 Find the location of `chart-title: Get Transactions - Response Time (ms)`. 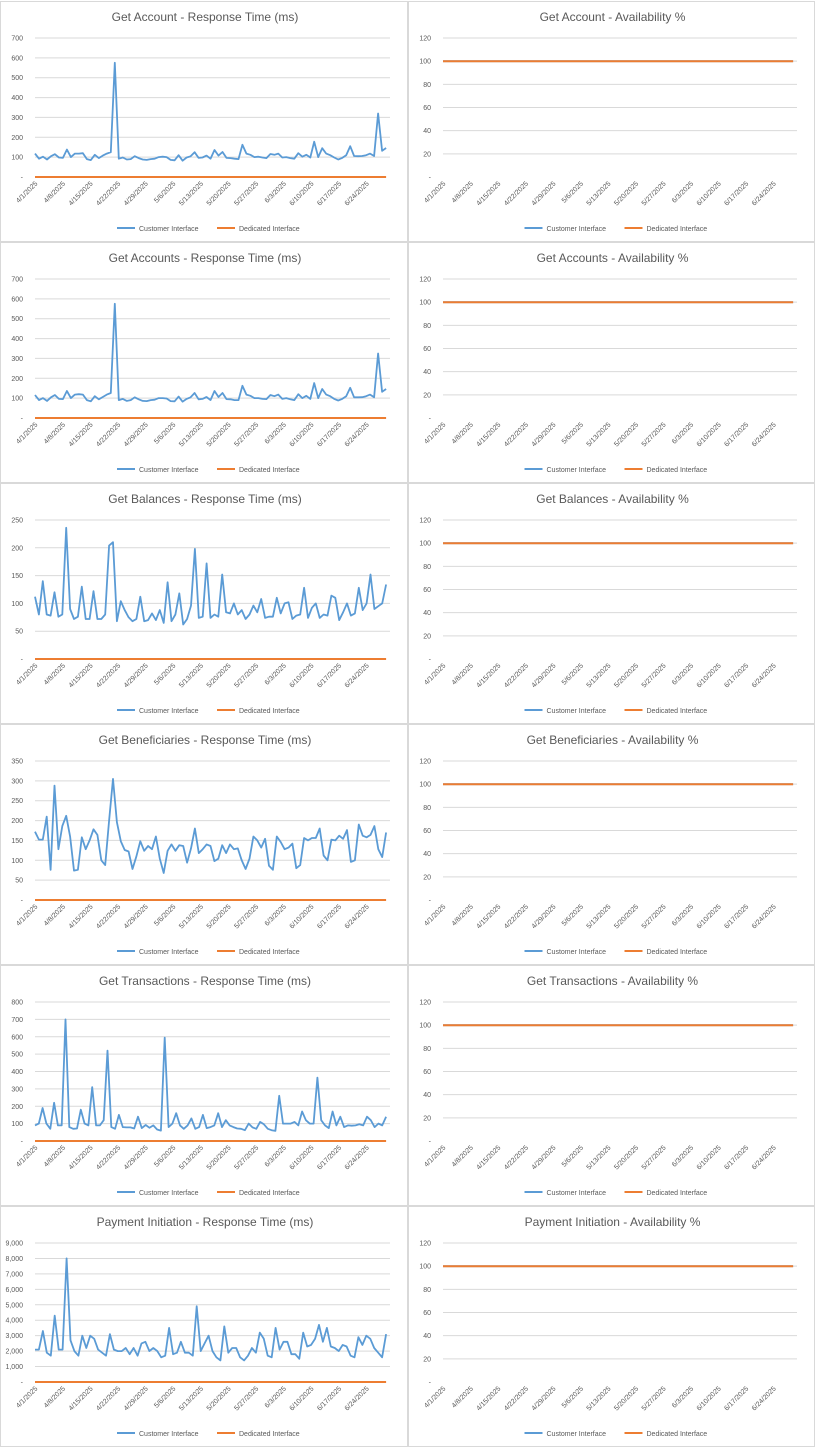

chart-title: Get Transactions - Response Time (ms) is located at coordinates (205, 981).